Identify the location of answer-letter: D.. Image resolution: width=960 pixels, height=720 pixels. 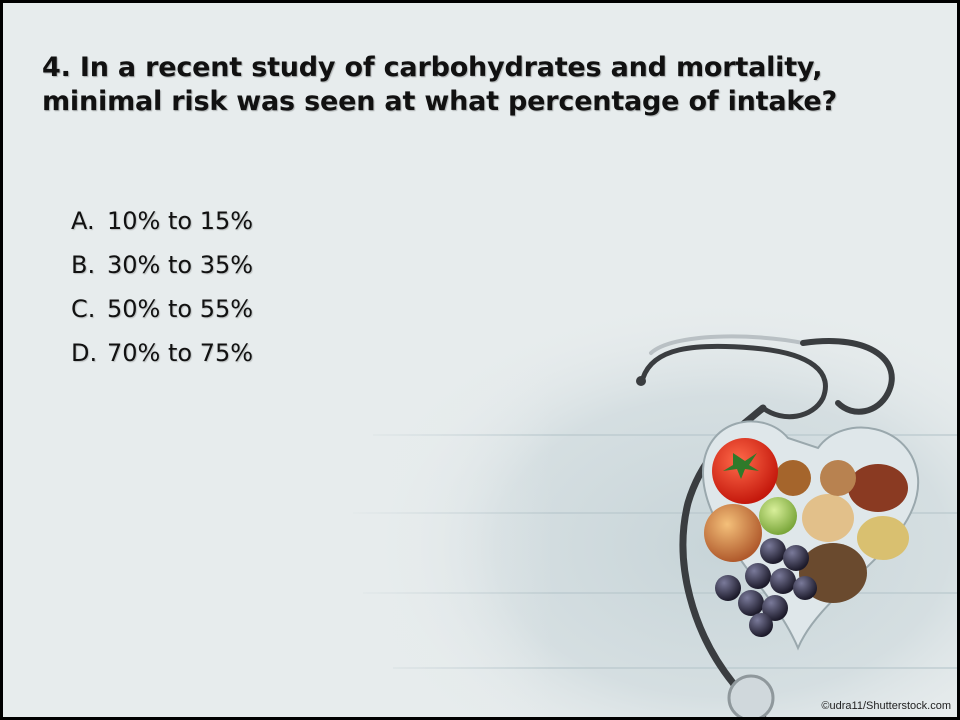
(84, 353).